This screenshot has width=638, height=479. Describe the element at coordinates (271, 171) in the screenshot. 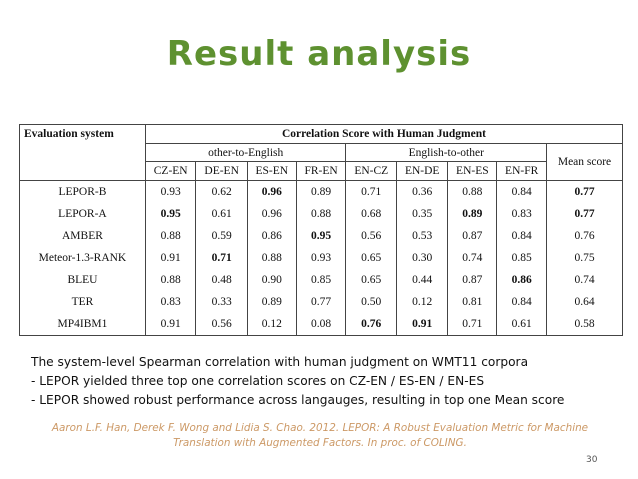

I see `column-header-es-en: ES-EN` at that location.